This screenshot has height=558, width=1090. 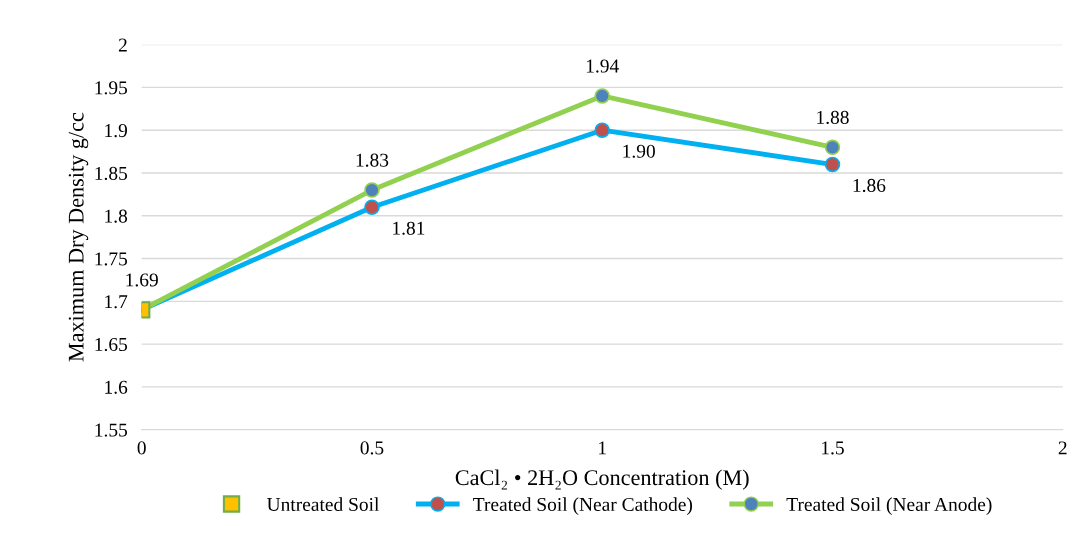 I want to click on data-label: 1.94, so click(x=602, y=66).